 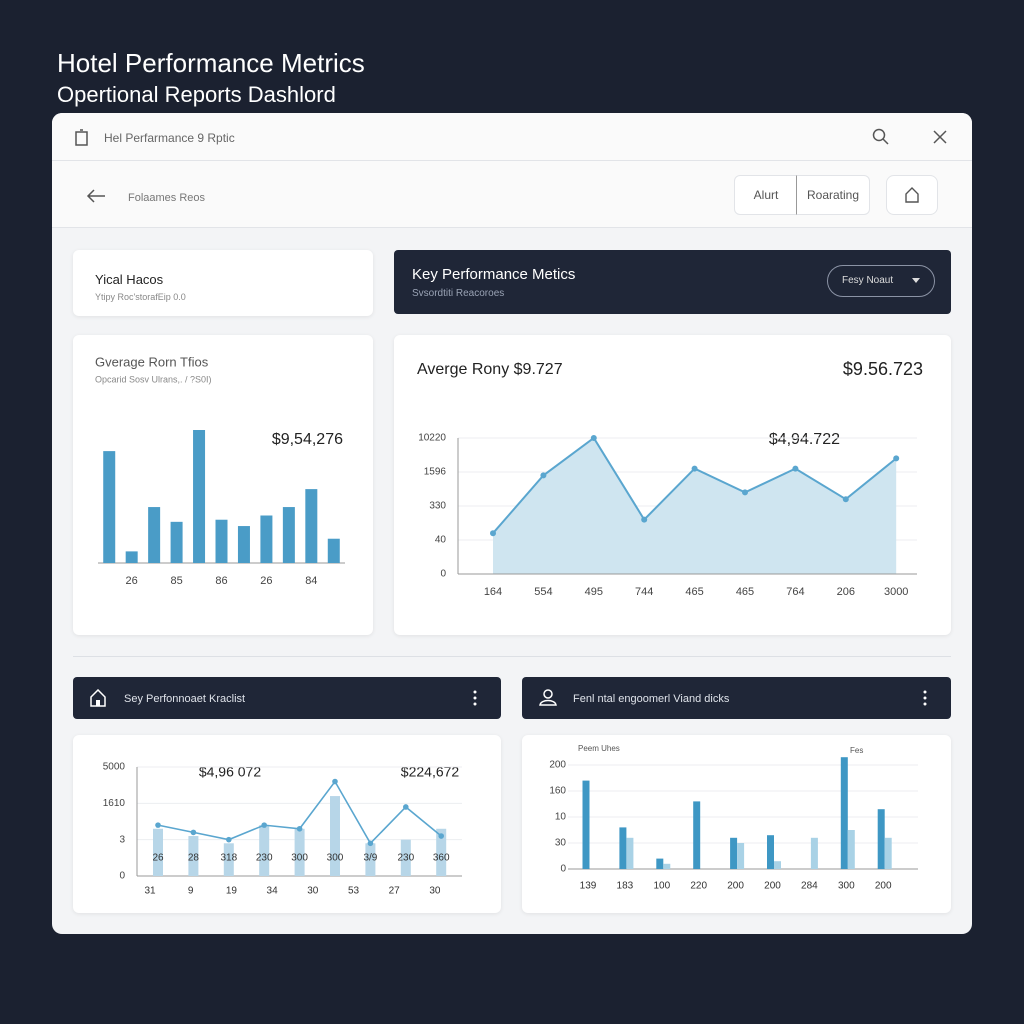 I want to click on label: $9.56.723, so click(x=883, y=369).